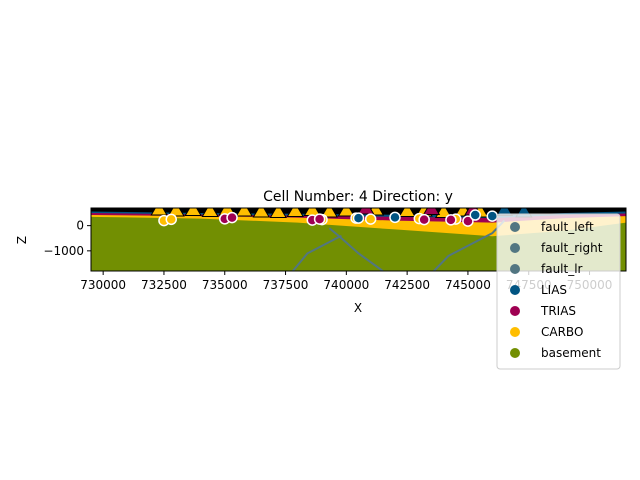 This screenshot has width=640, height=480. What do you see at coordinates (567, 227) in the screenshot?
I see `legend-label-fault-left: fault_left` at bounding box center [567, 227].